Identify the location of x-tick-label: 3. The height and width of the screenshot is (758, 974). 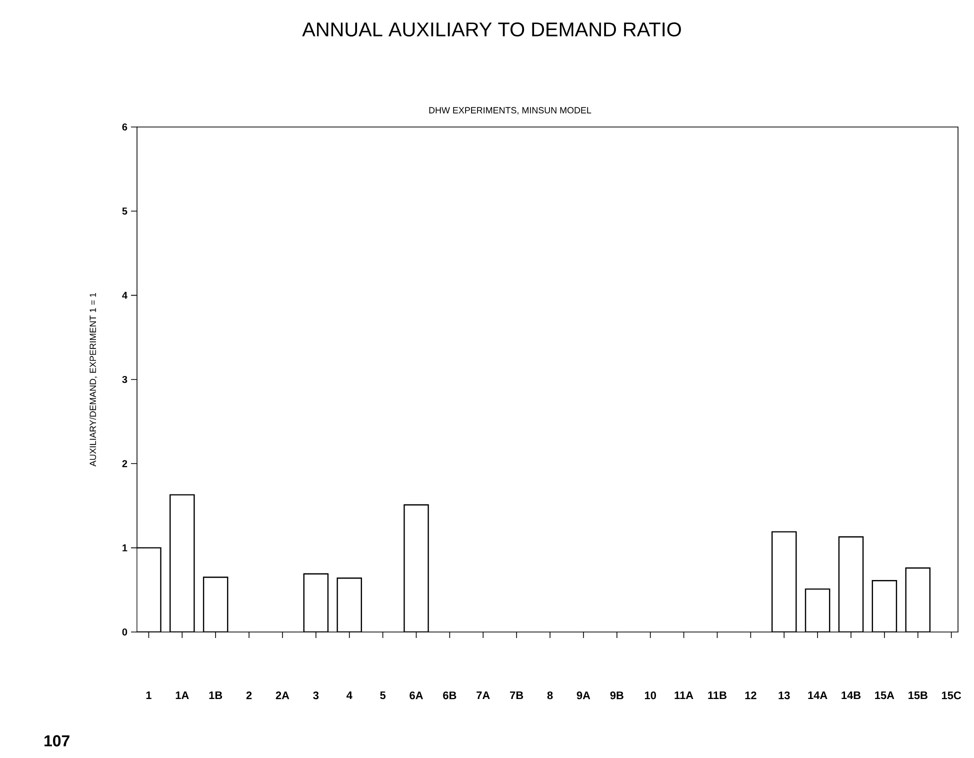
(316, 696).